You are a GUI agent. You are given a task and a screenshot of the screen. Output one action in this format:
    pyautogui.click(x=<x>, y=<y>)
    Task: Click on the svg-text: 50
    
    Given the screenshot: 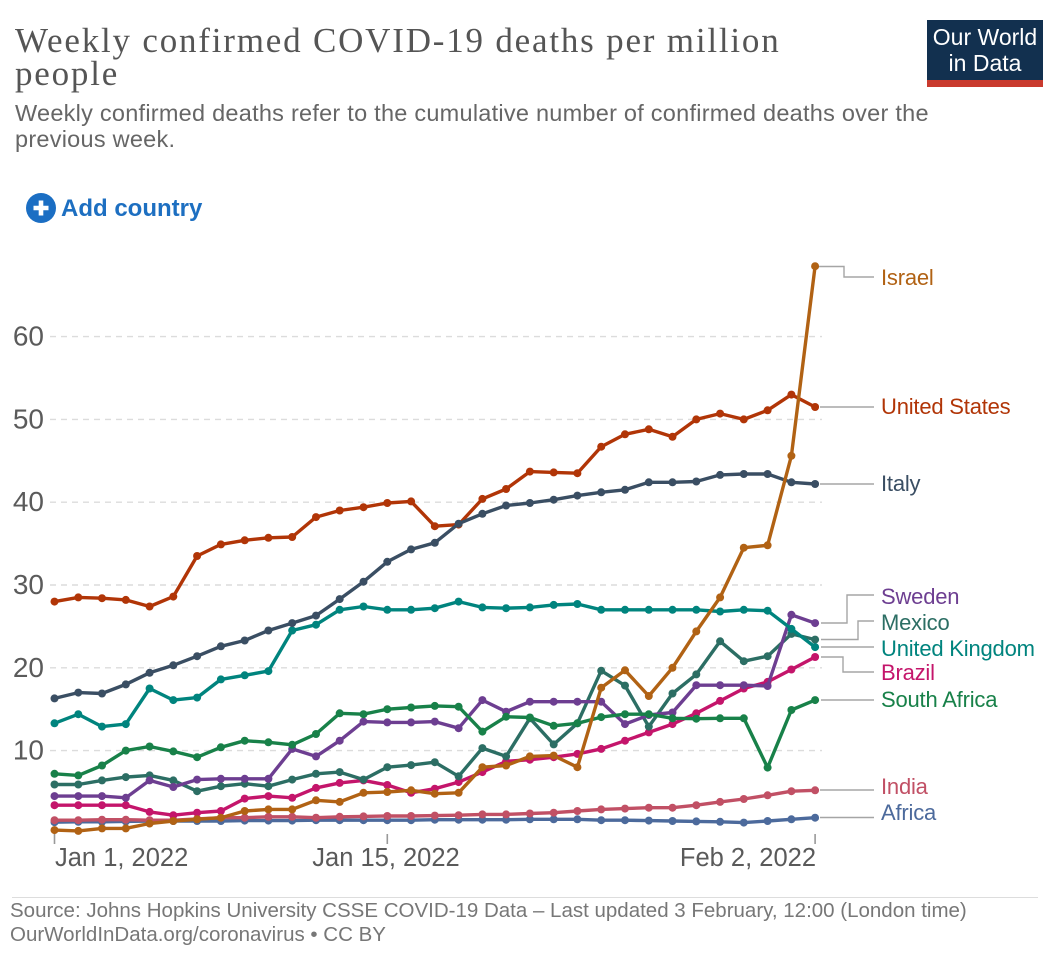 What is the action you would take?
    pyautogui.click(x=28, y=418)
    